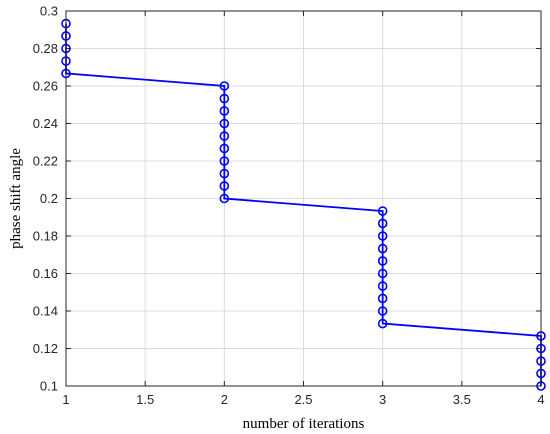 The image size is (550, 434). I want to click on y-tick-label: 0.16, so click(45, 273).